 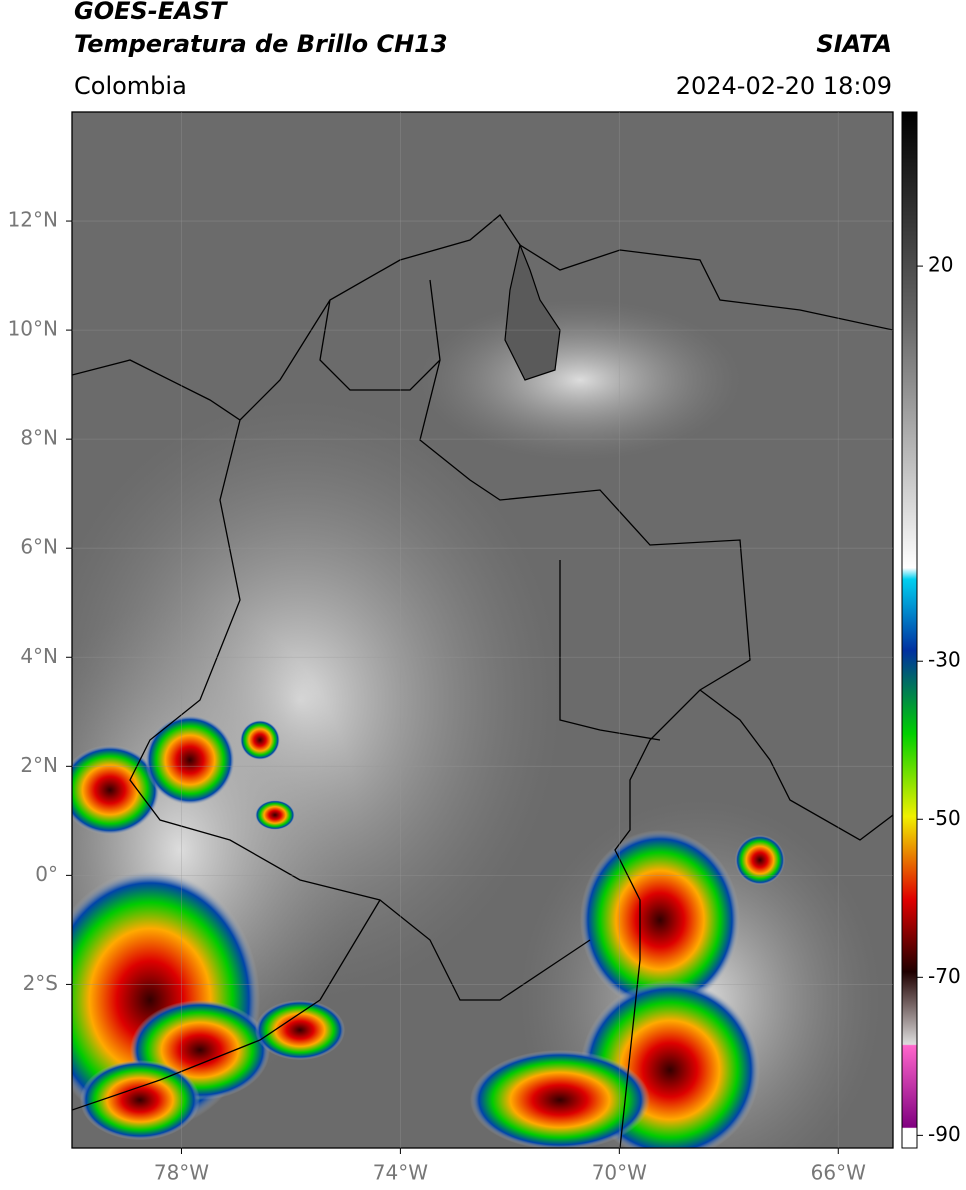 What do you see at coordinates (151, 12) in the screenshot?
I see `title: GOES-EAST` at bounding box center [151, 12].